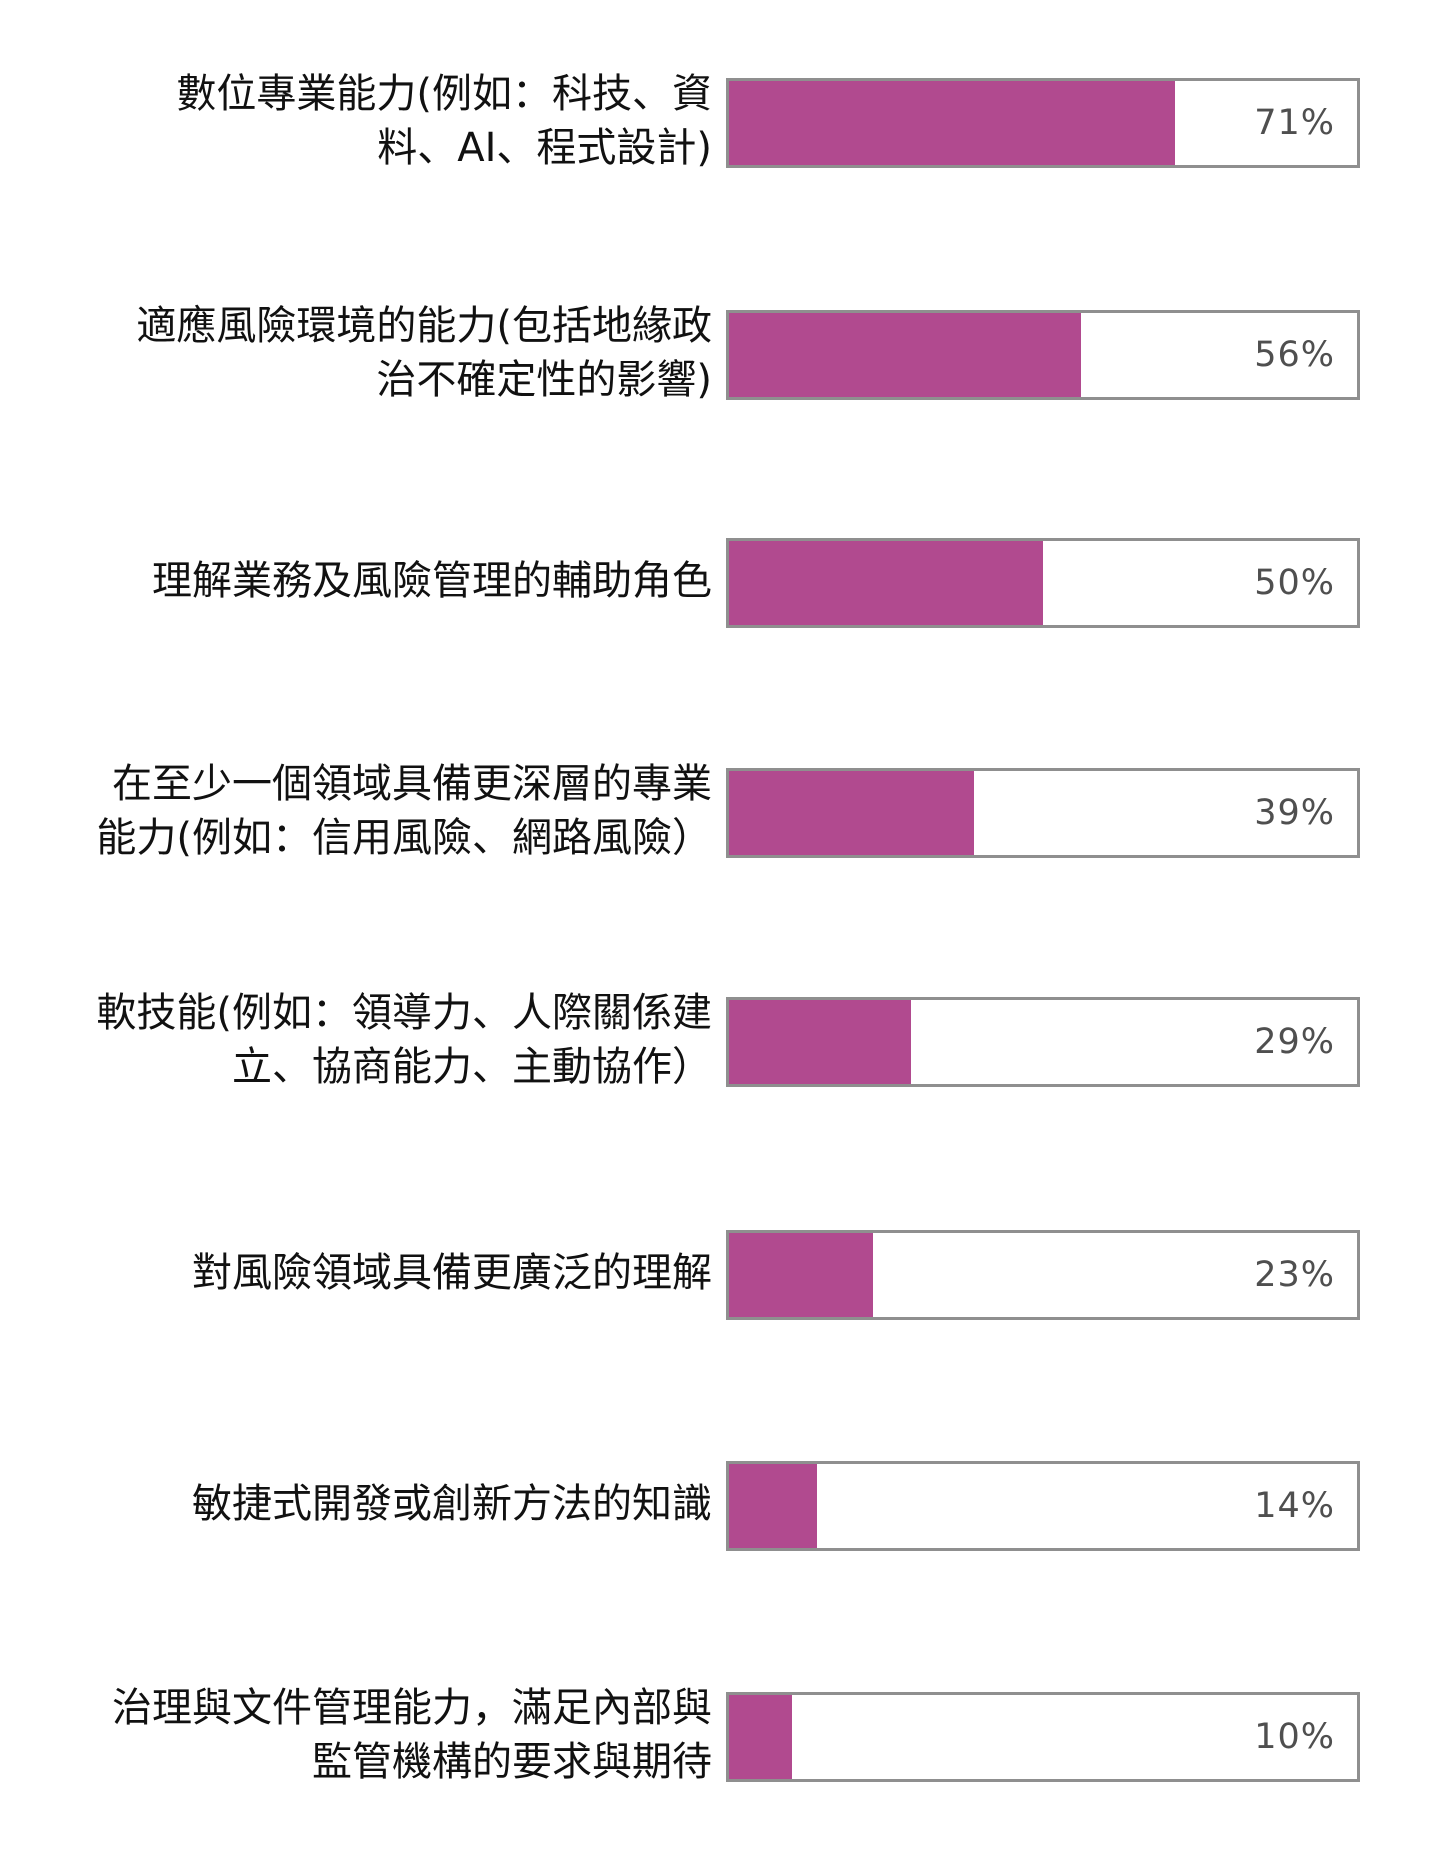  I want to click on category-label: 敏捷式開發或創新方法的知識, so click(362, 1504).